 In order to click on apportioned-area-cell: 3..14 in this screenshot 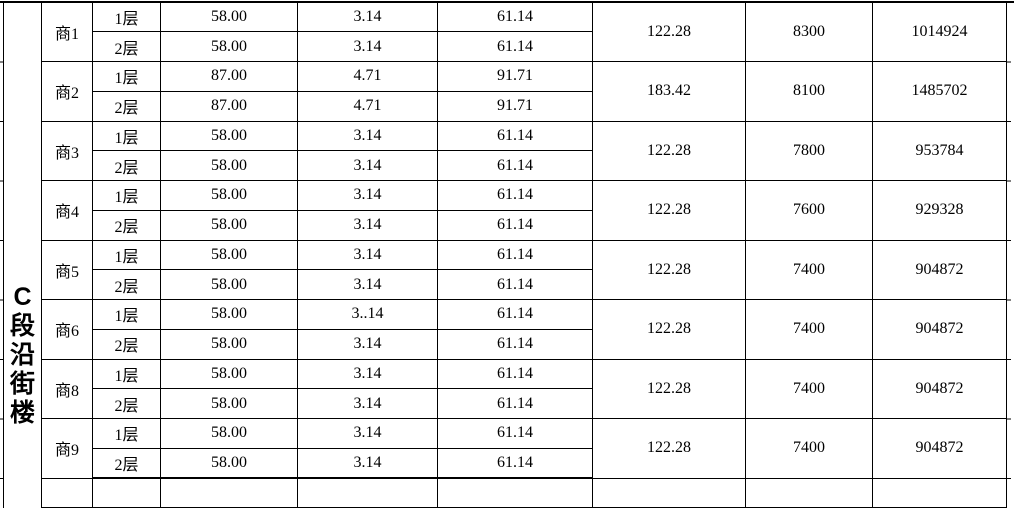, I will do `click(367, 314)`.